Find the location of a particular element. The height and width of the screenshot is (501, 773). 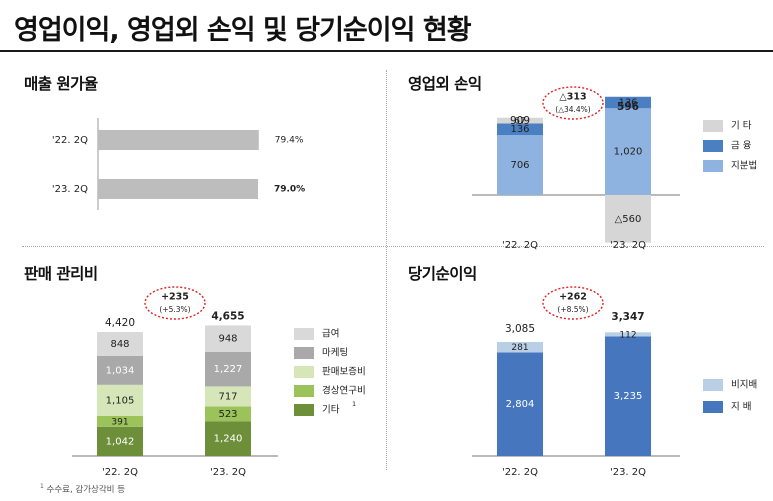

sga-segment-label: 391 is located at coordinates (119, 422).